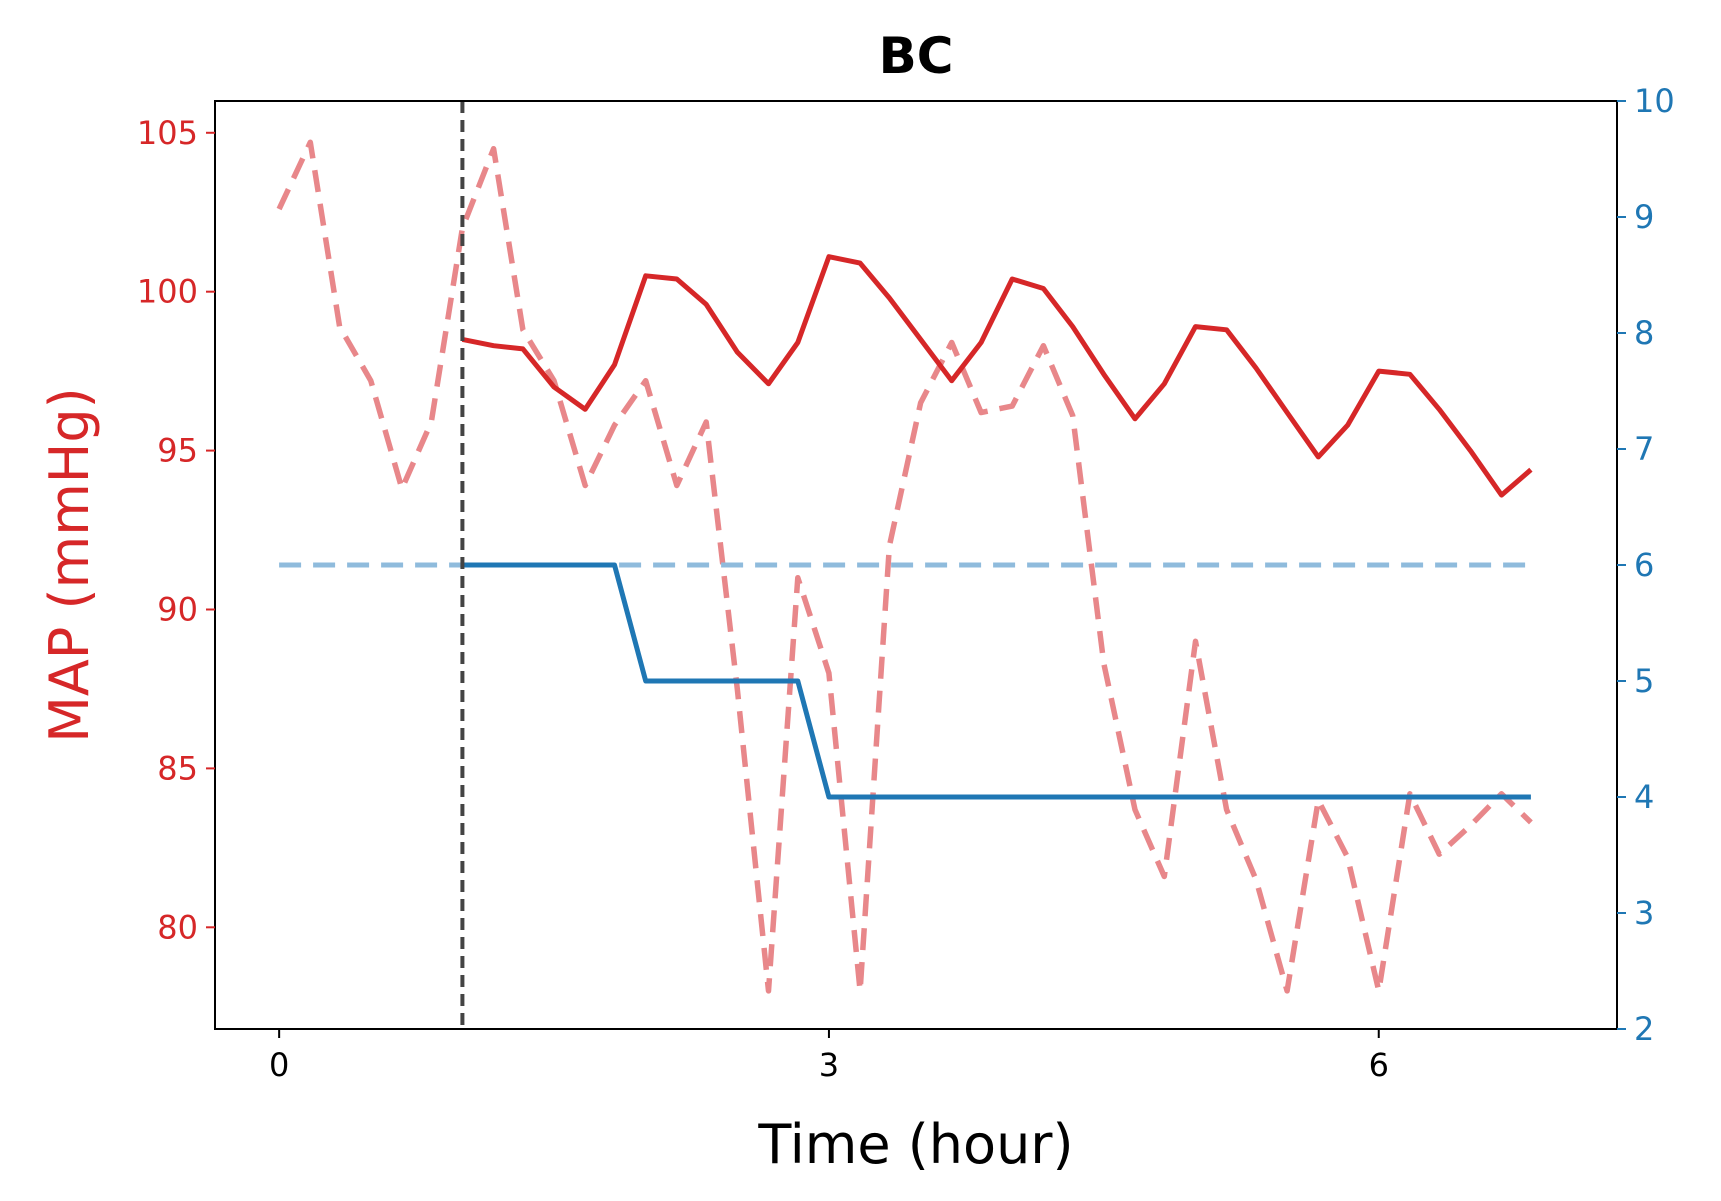 This screenshot has width=1721, height=1201. Describe the element at coordinates (177, 927) in the screenshot. I see `y-left-tick-label: 80` at that location.